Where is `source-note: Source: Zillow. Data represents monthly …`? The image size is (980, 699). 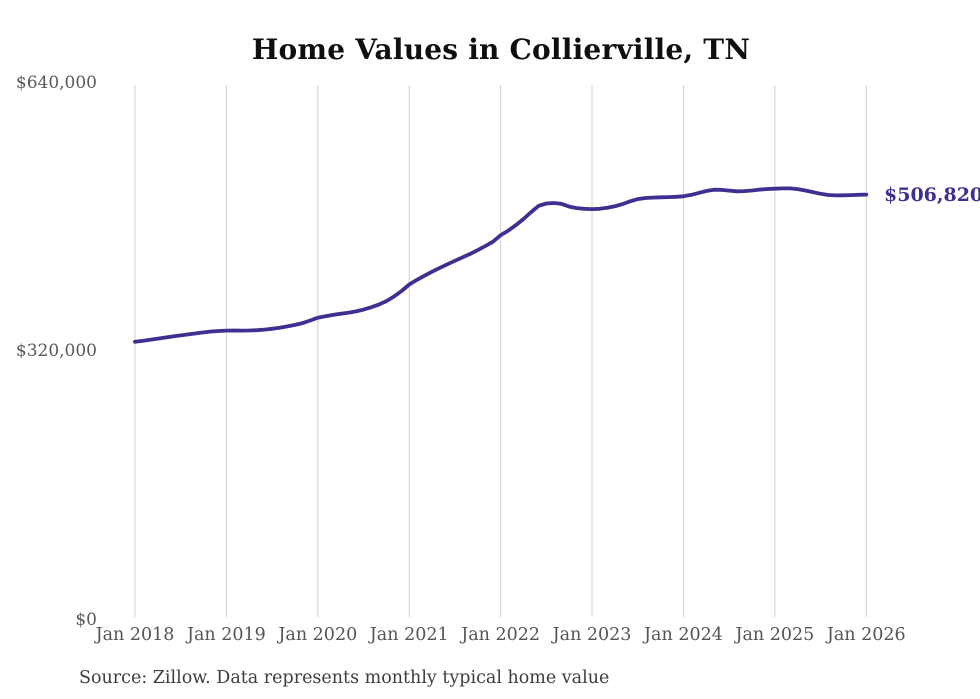 source-note: Source: Zillow. Data represents monthly … is located at coordinates (344, 678).